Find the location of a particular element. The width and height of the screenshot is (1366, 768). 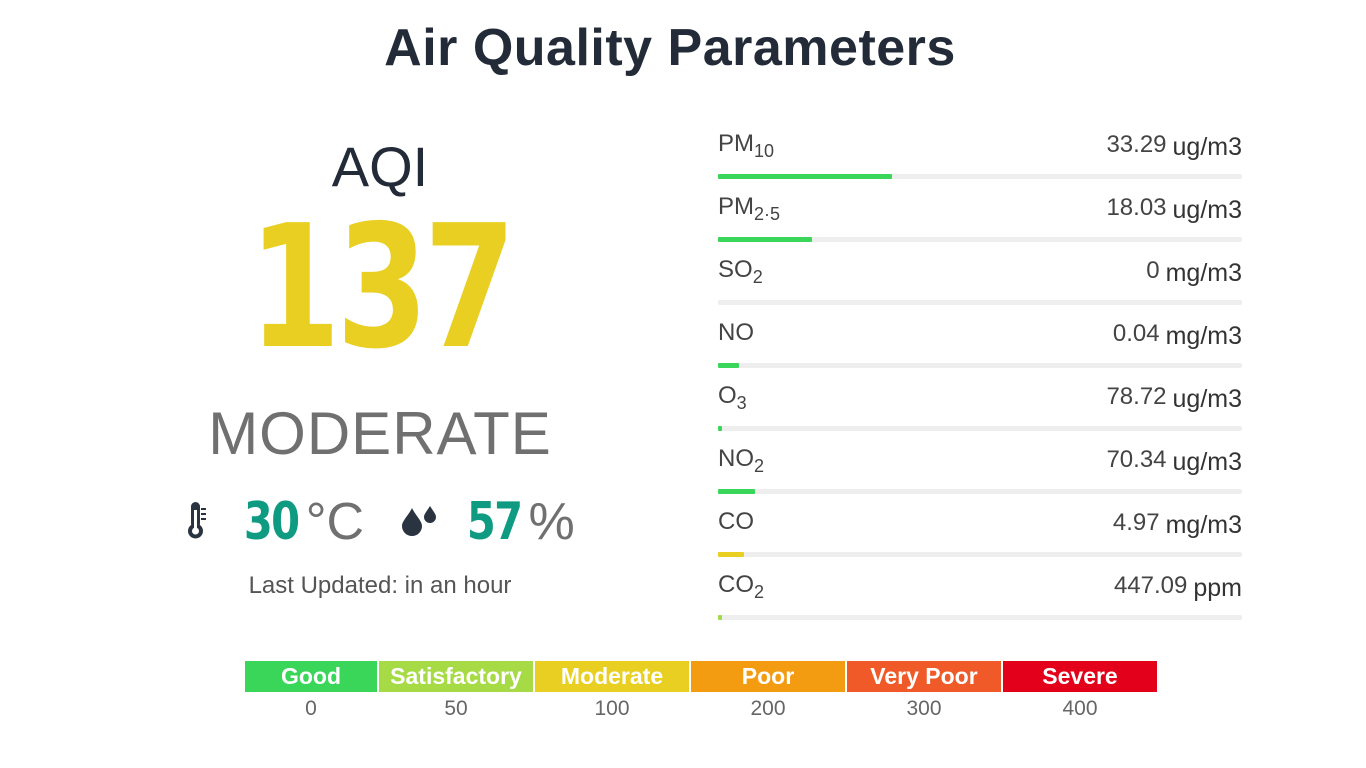

parameter-name: SO2 is located at coordinates (740, 272).